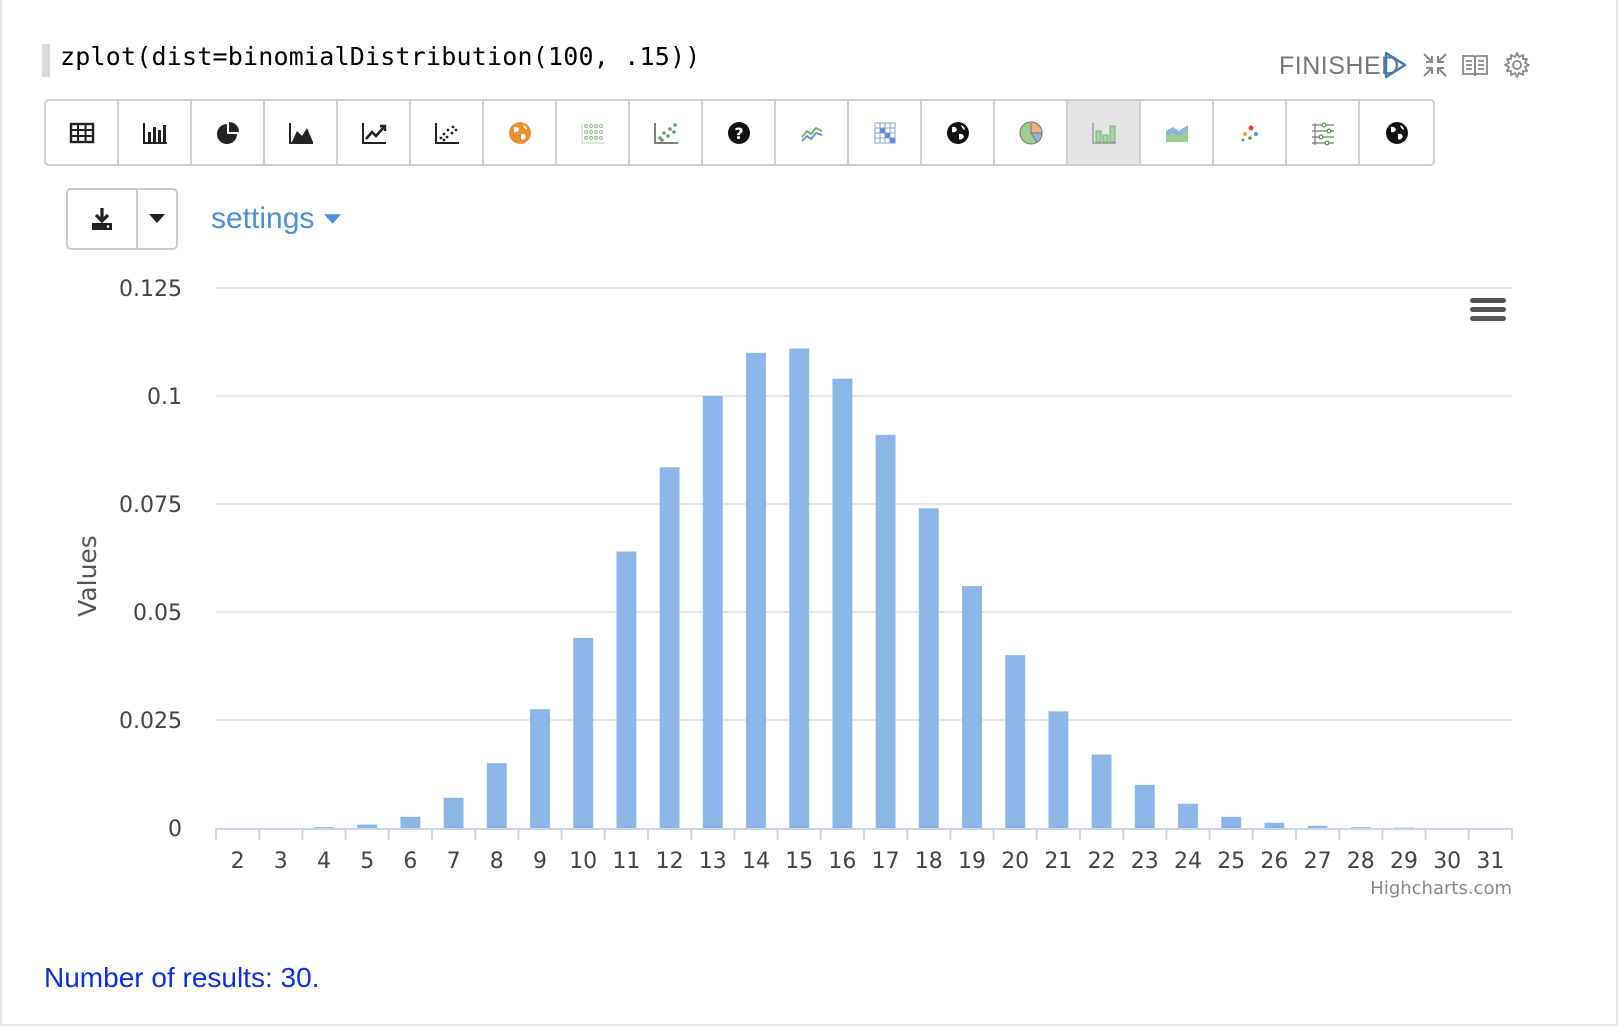 This screenshot has width=1622, height=1028. What do you see at coordinates (1058, 861) in the screenshot?
I see `x-tick-label: 21` at bounding box center [1058, 861].